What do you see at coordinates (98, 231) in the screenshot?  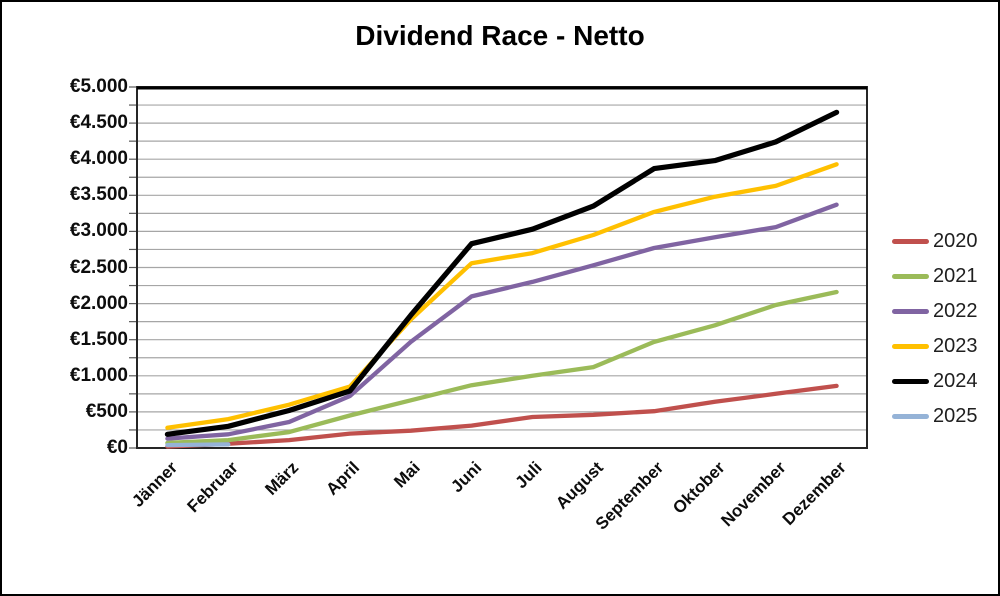 I see `y-axis-label: €3.000` at bounding box center [98, 231].